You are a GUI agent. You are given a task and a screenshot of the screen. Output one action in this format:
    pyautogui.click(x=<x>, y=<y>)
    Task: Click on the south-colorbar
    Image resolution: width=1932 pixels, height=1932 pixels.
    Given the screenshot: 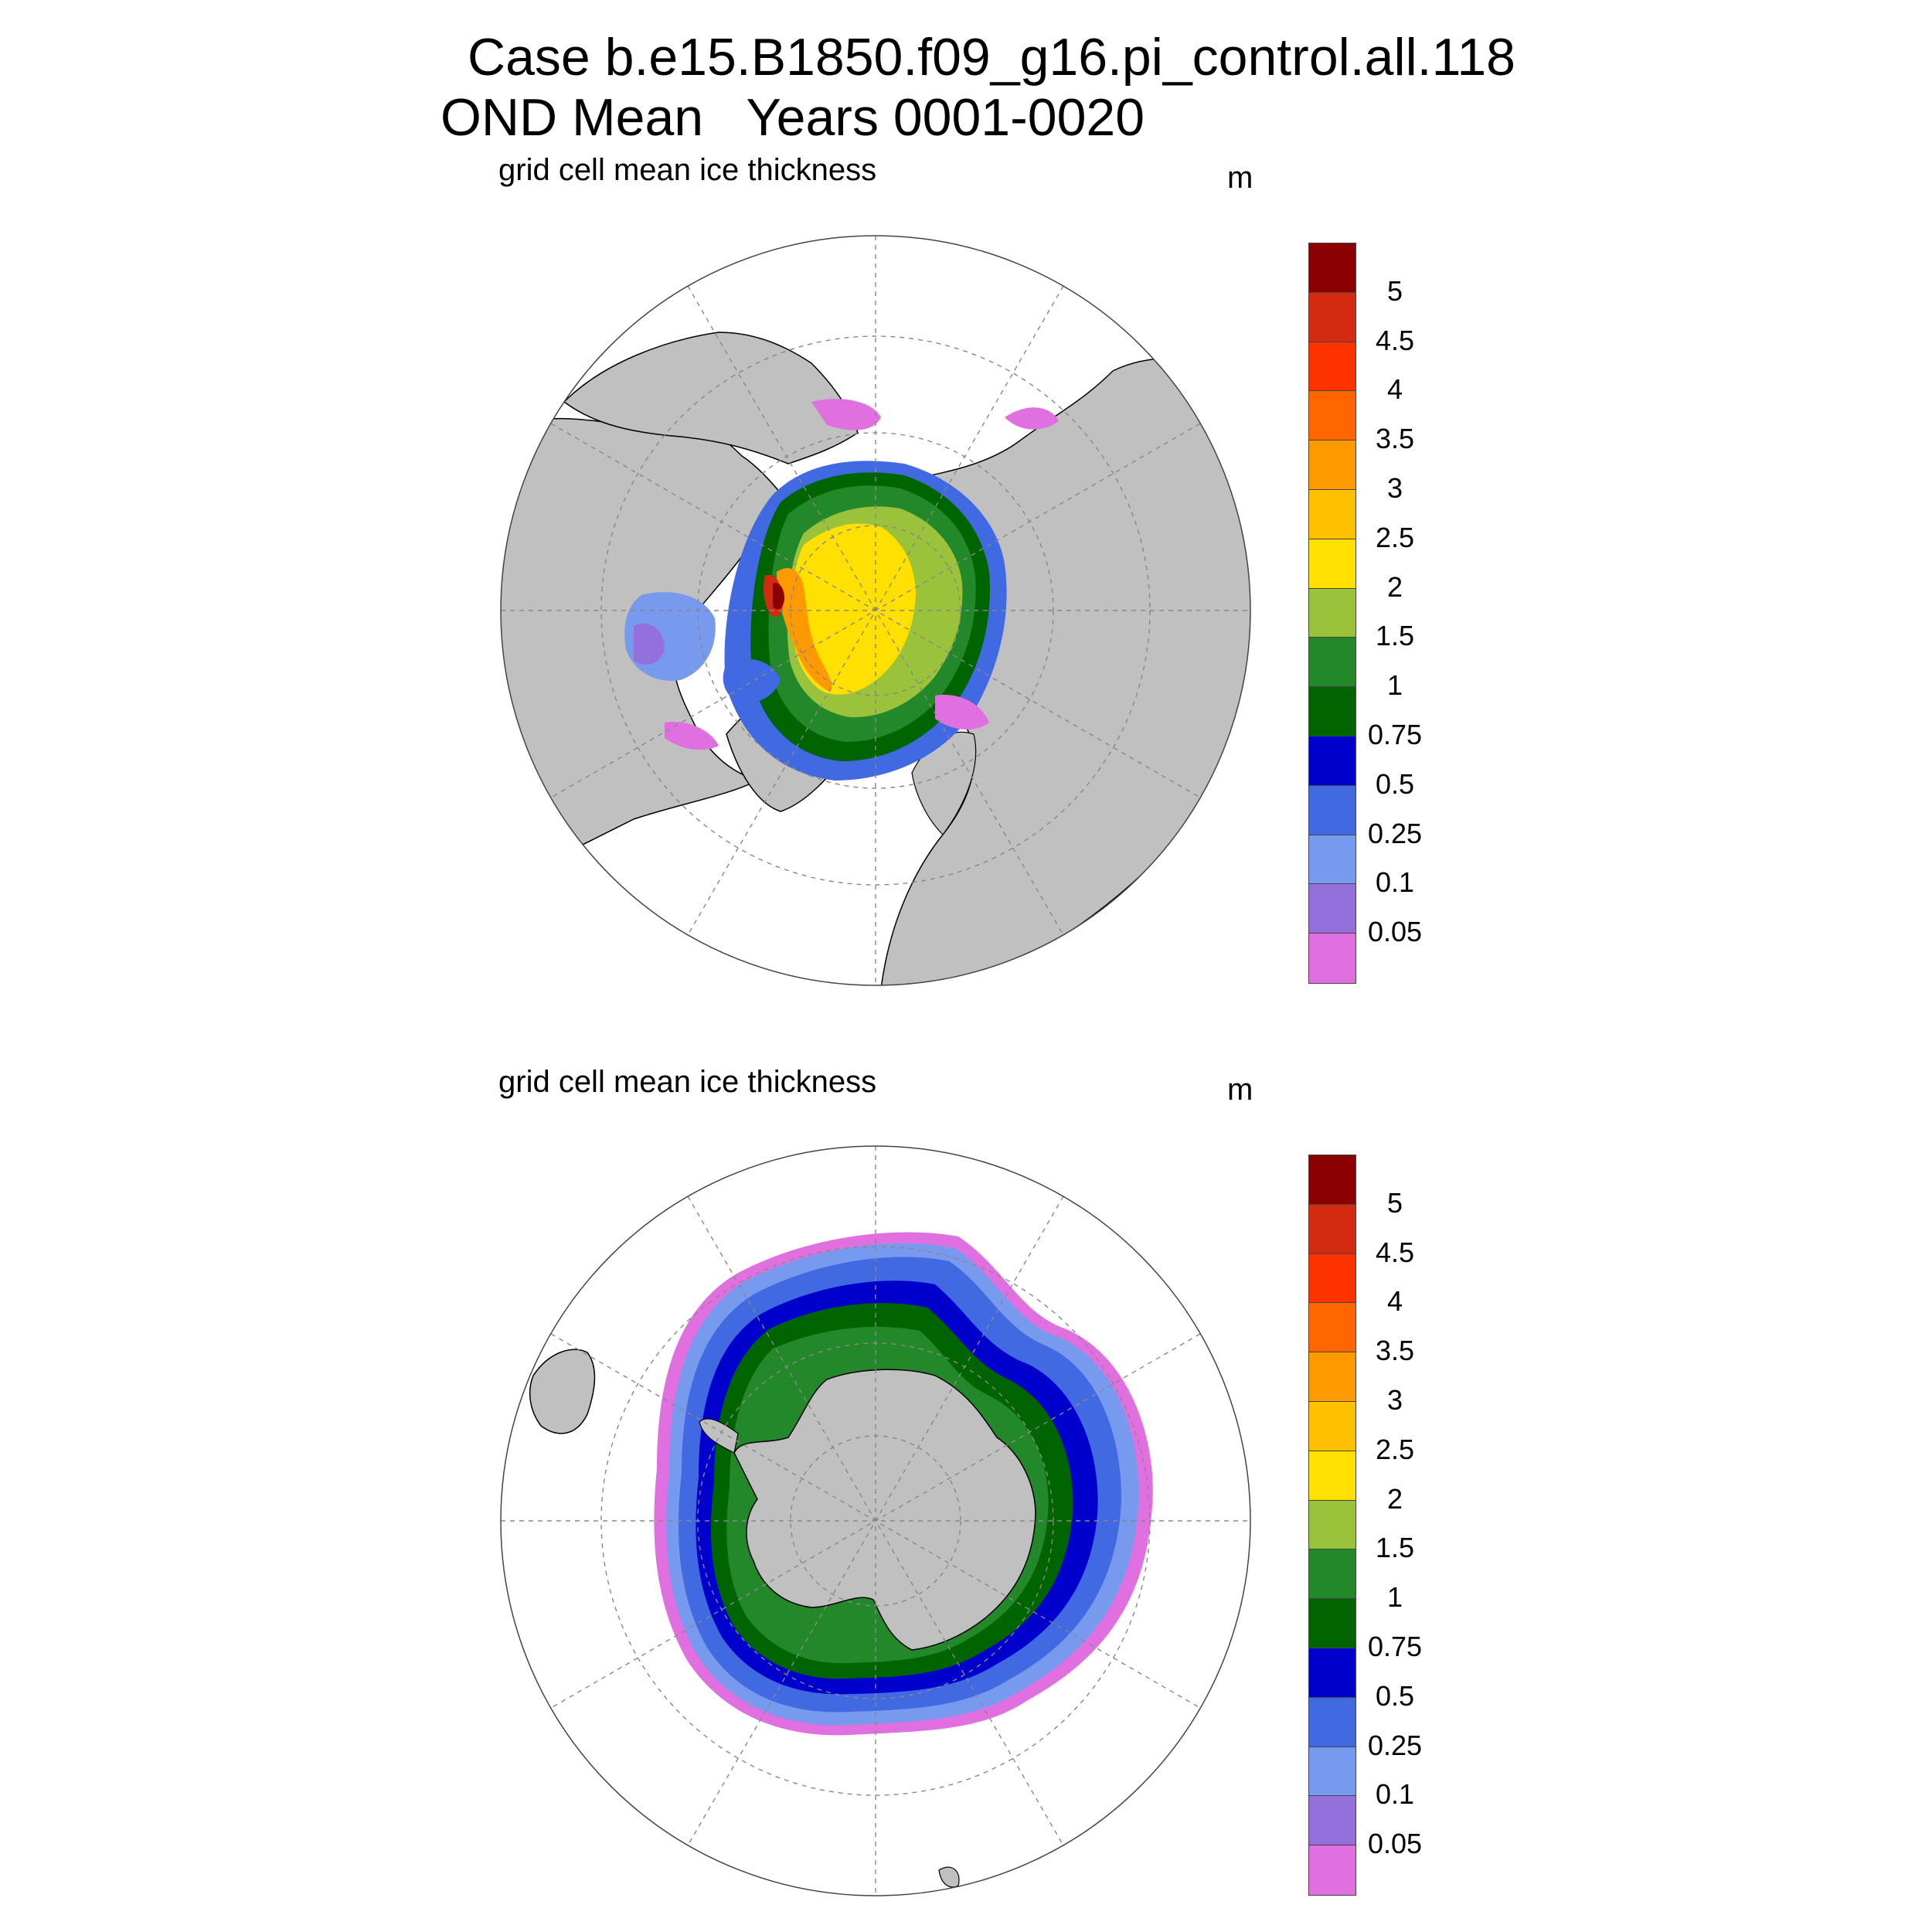 What is the action you would take?
    pyautogui.click(x=1332, y=1525)
    